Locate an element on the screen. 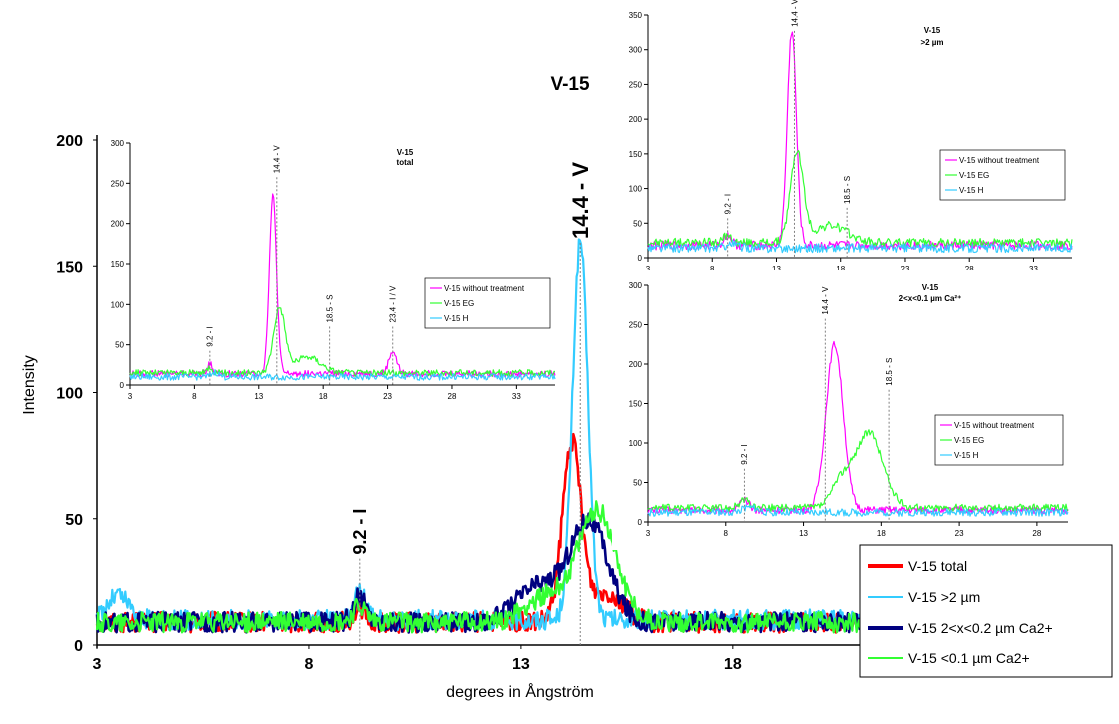 The image size is (1119, 724). inset-mid-series is located at coordinates (858, 428).